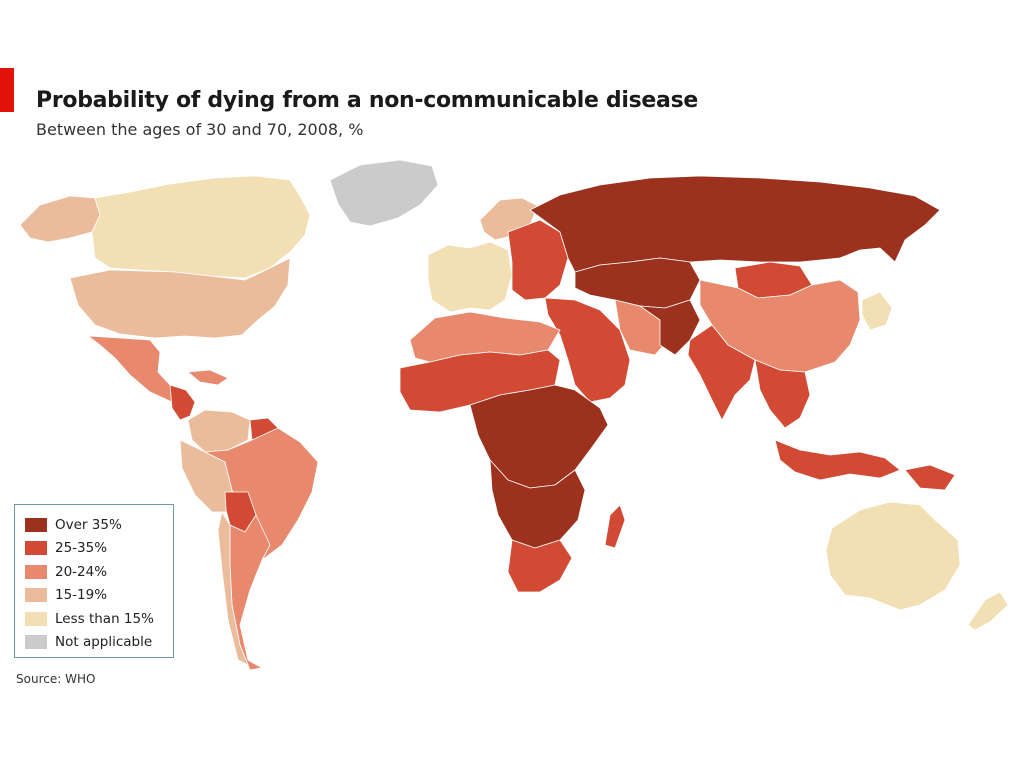 The height and width of the screenshot is (768, 1024). I want to click on region-greenland, so click(384, 193).